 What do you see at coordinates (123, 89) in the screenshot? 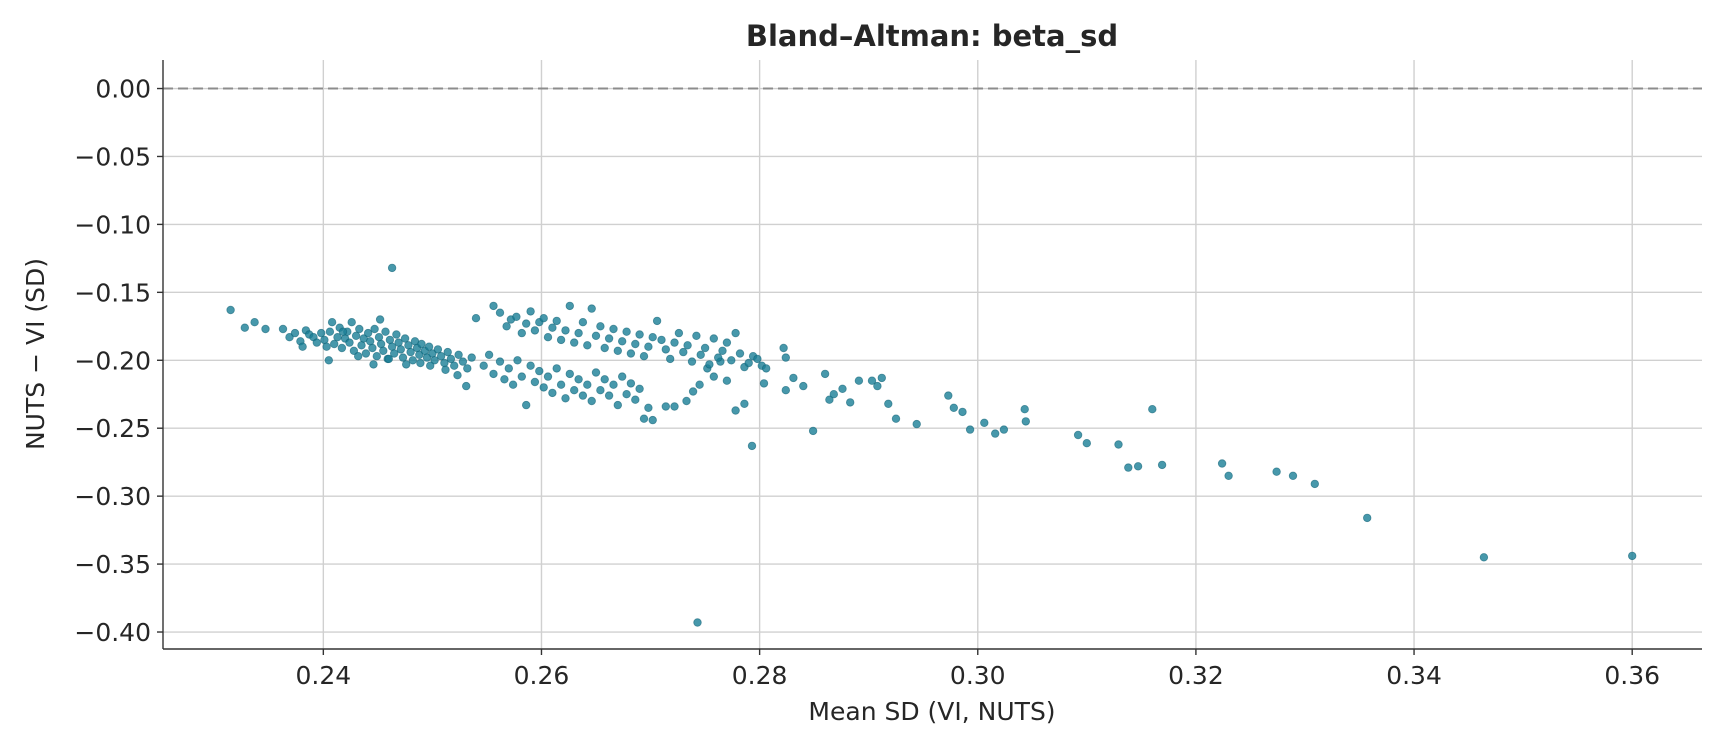
I see `y-tick-label: 0.00` at bounding box center [123, 89].